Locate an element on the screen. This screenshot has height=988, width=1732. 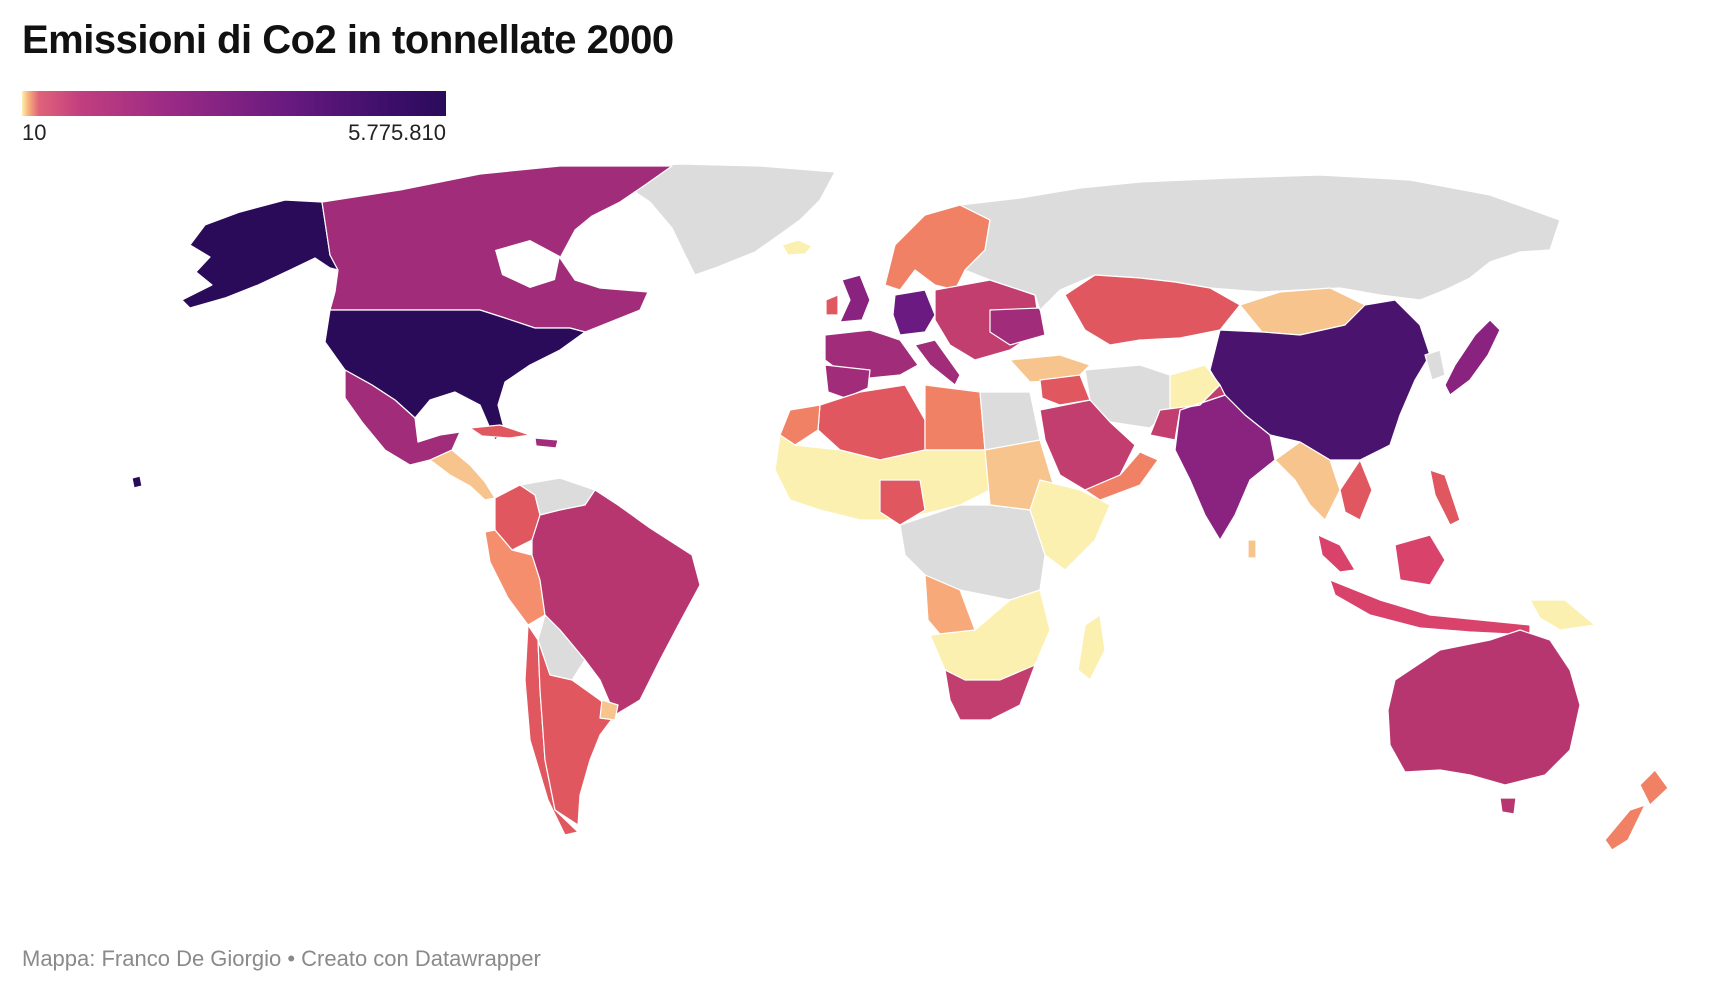
region-central-africa is located at coordinates (972, 552).